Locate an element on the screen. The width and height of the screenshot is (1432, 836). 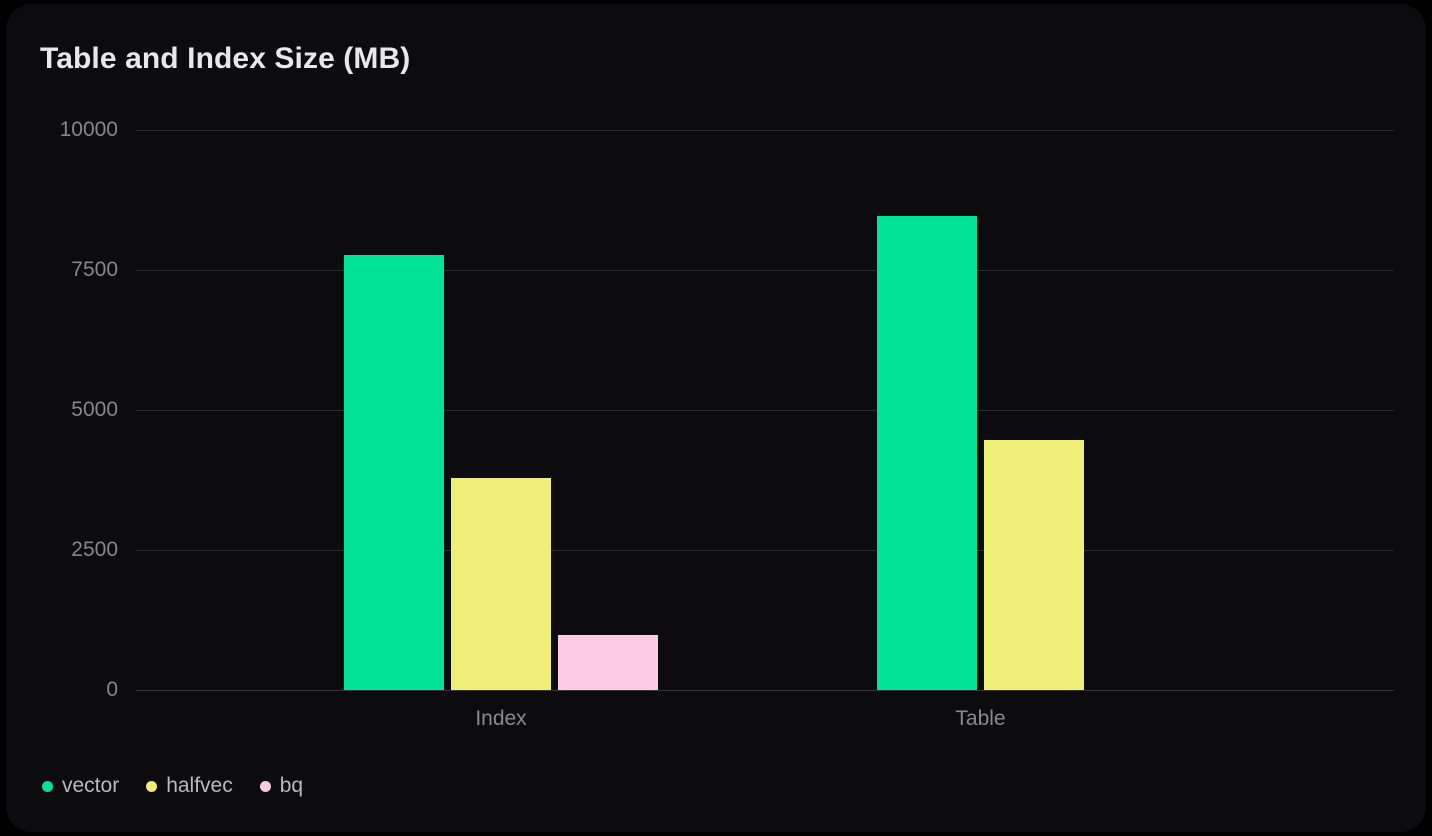
legend-swatch-halfvec-icon is located at coordinates (152, 786).